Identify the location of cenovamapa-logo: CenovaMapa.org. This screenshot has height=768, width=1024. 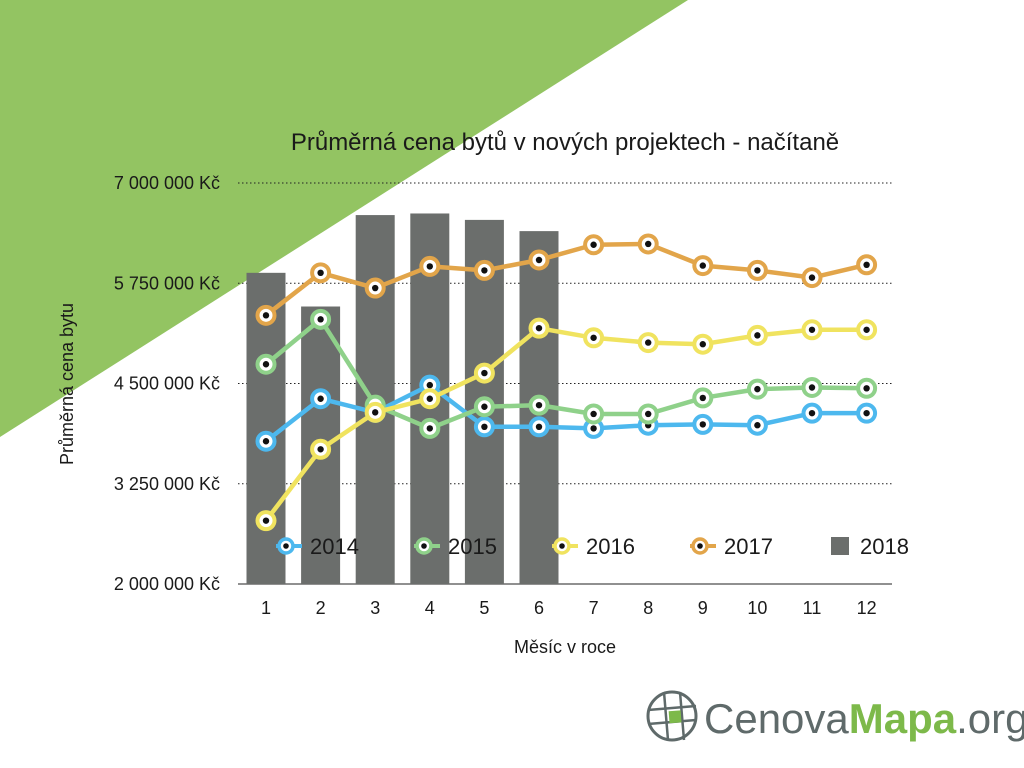
(835, 716).